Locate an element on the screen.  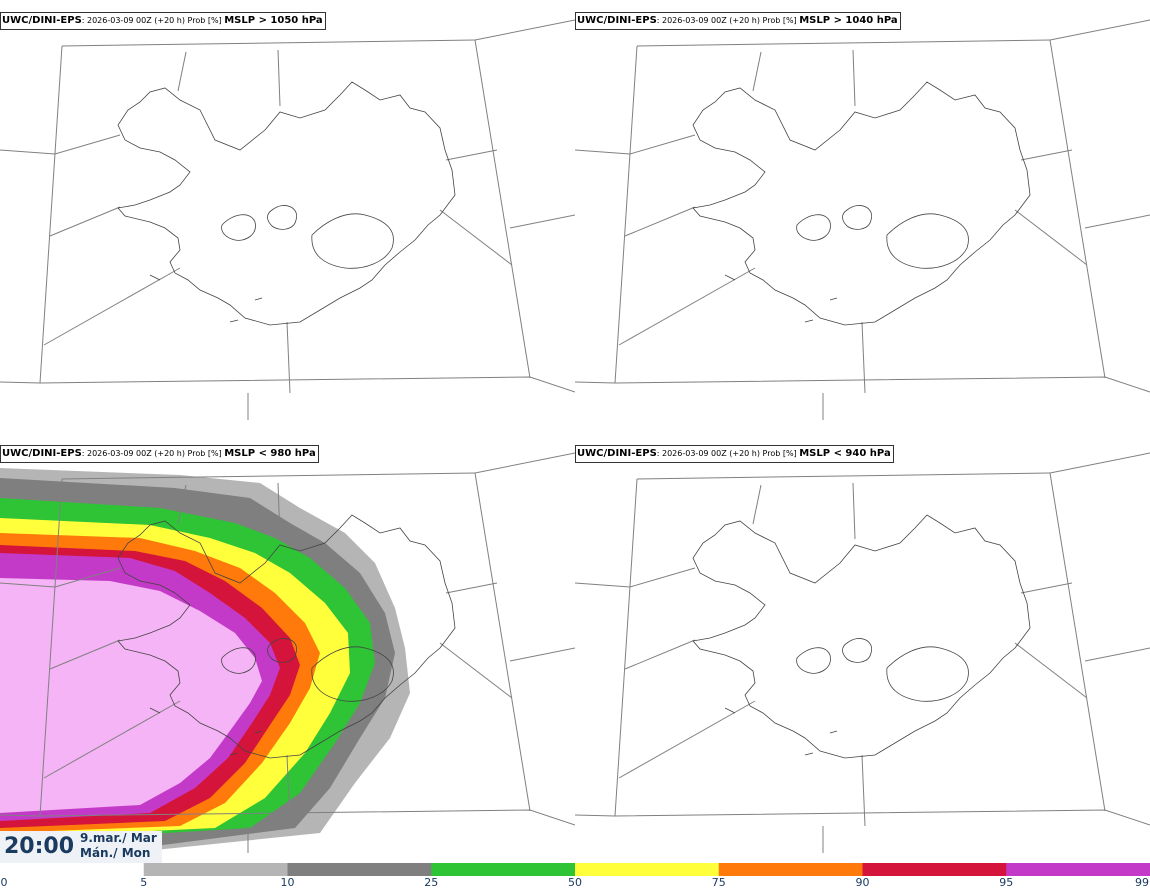
colorbar-tick-label: 95 is located at coordinates (1006, 882).